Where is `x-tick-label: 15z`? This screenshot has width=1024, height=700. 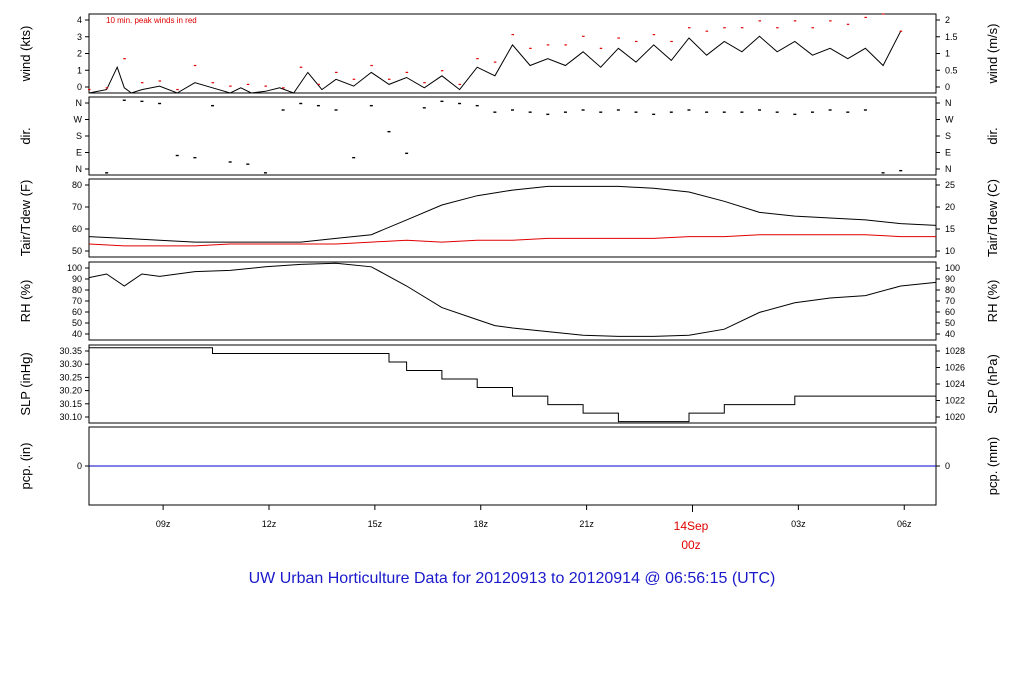 x-tick-label: 15z is located at coordinates (375, 524).